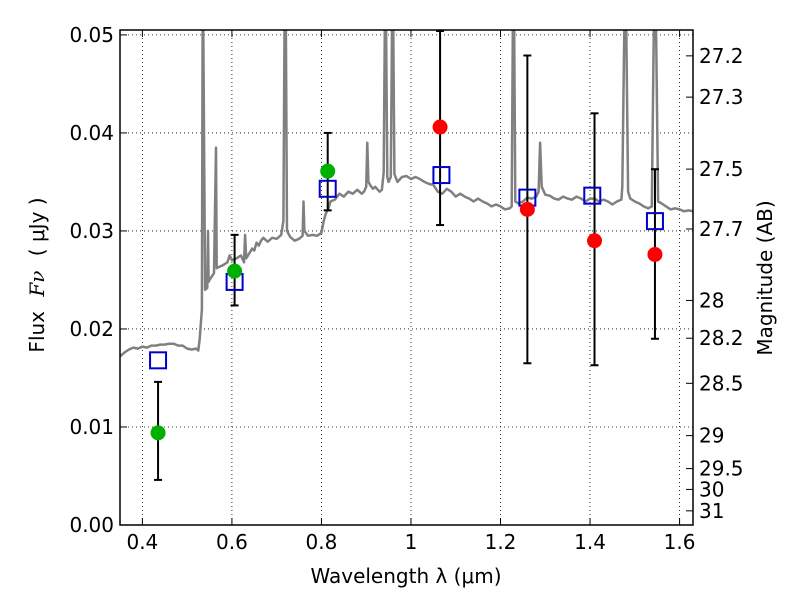 Image resolution: width=800 pixels, height=600 pixels. Describe the element at coordinates (711, 436) in the screenshot. I see `mag-tick-label: 29` at that location.